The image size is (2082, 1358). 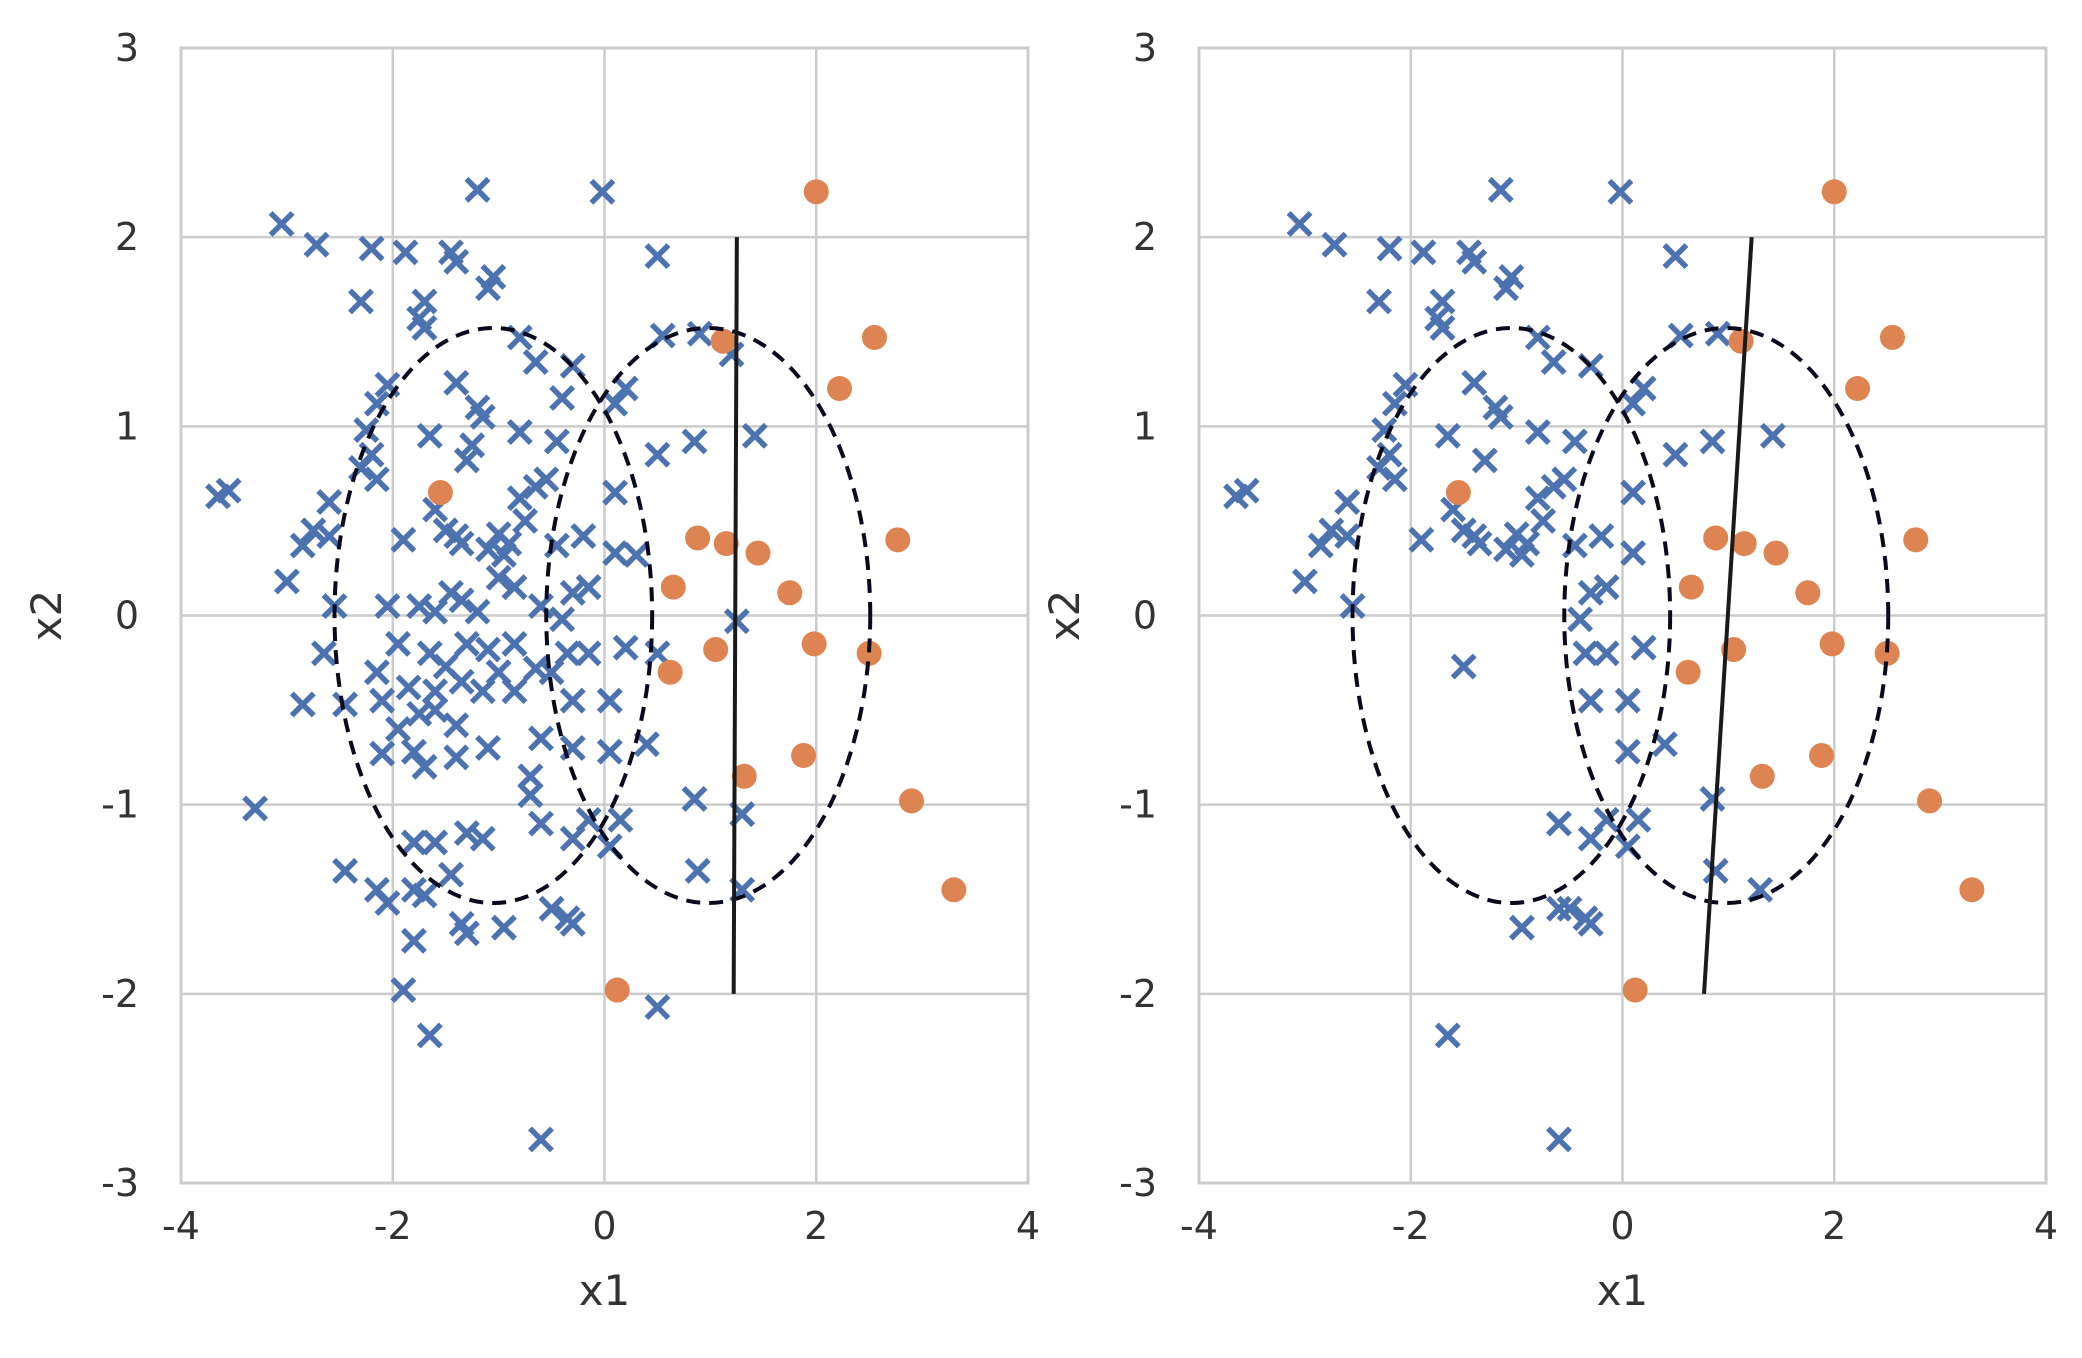 I want to click on x-tick-label: 0, so click(x=1622, y=1226).